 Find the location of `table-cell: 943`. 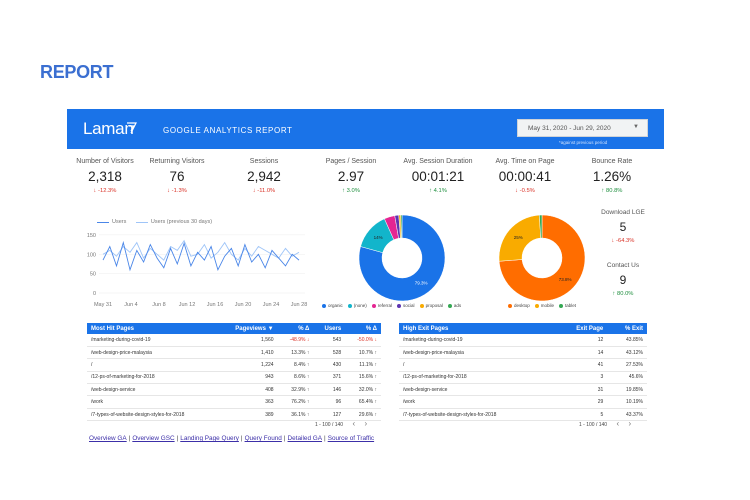

table-cell: 943 is located at coordinates (247, 378).